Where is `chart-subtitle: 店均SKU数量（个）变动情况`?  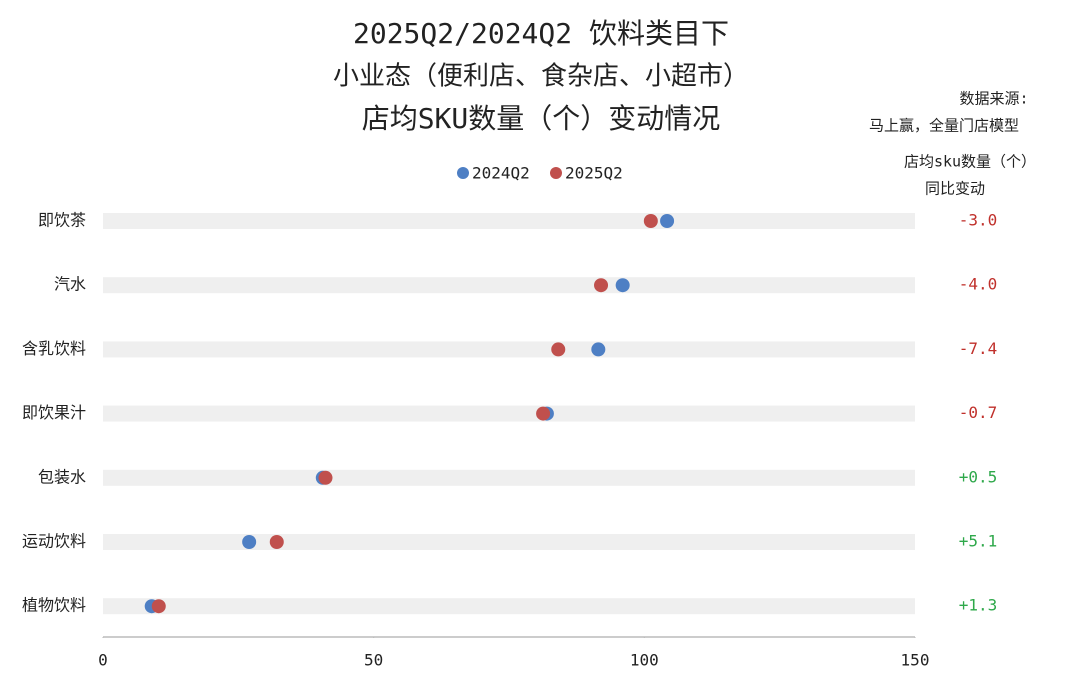 chart-subtitle: 店均SKU数量（个）变动情况 is located at coordinates (541, 118).